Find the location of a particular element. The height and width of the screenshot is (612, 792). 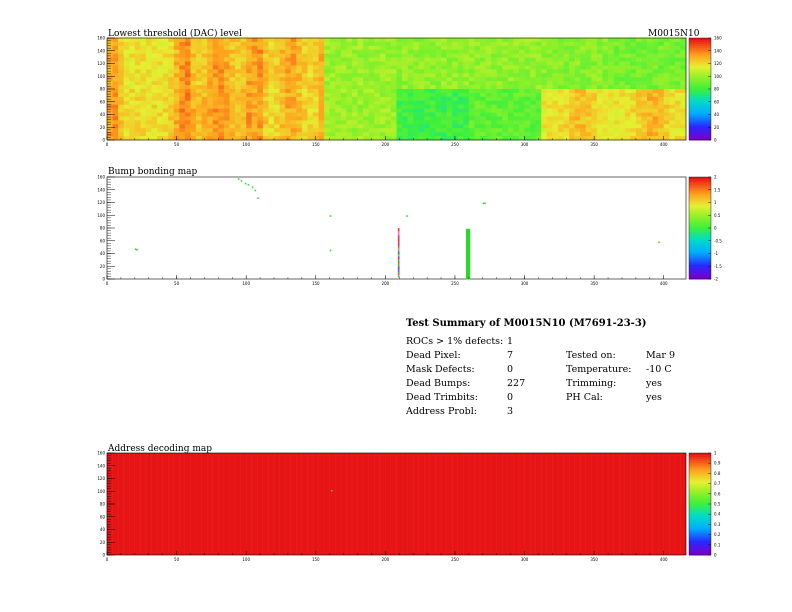

threshold-map-title: Lowest threshold (DAC) level is located at coordinates (175, 34).